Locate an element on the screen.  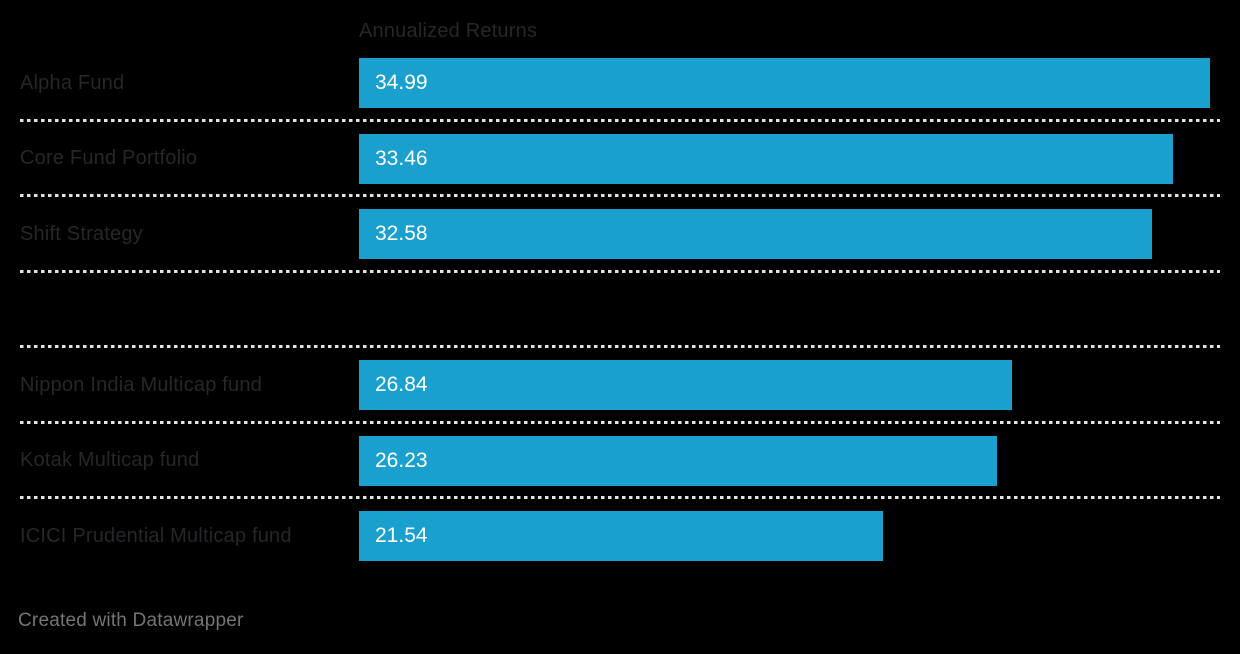
bar-value-label: 26.84 is located at coordinates (401, 384).